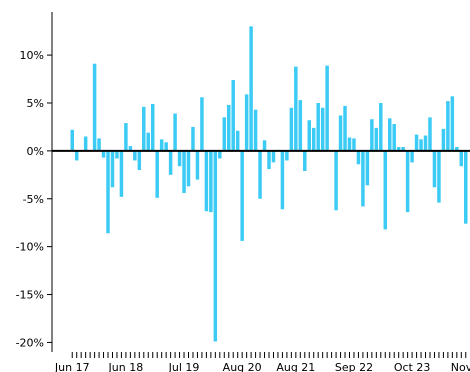  I want to click on x-tick-label: Aug 20, so click(242, 366).